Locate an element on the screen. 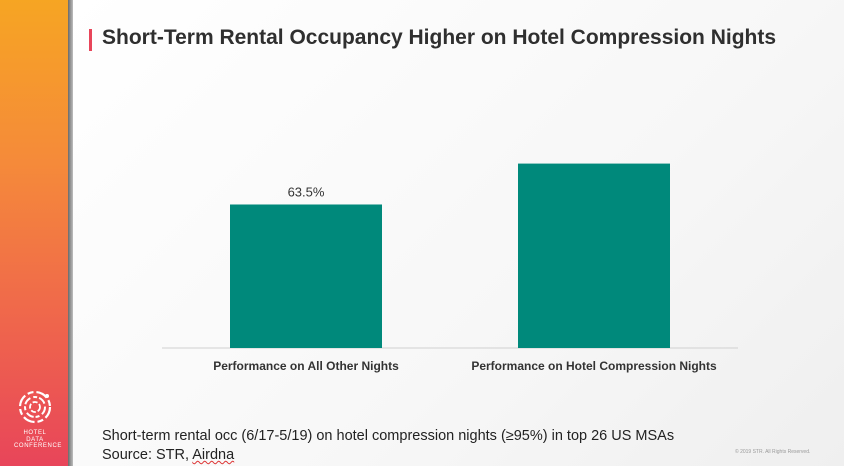 Image resolution: width=844 pixels, height=466 pixels. source-prefix: Source: STR, is located at coordinates (147, 455).